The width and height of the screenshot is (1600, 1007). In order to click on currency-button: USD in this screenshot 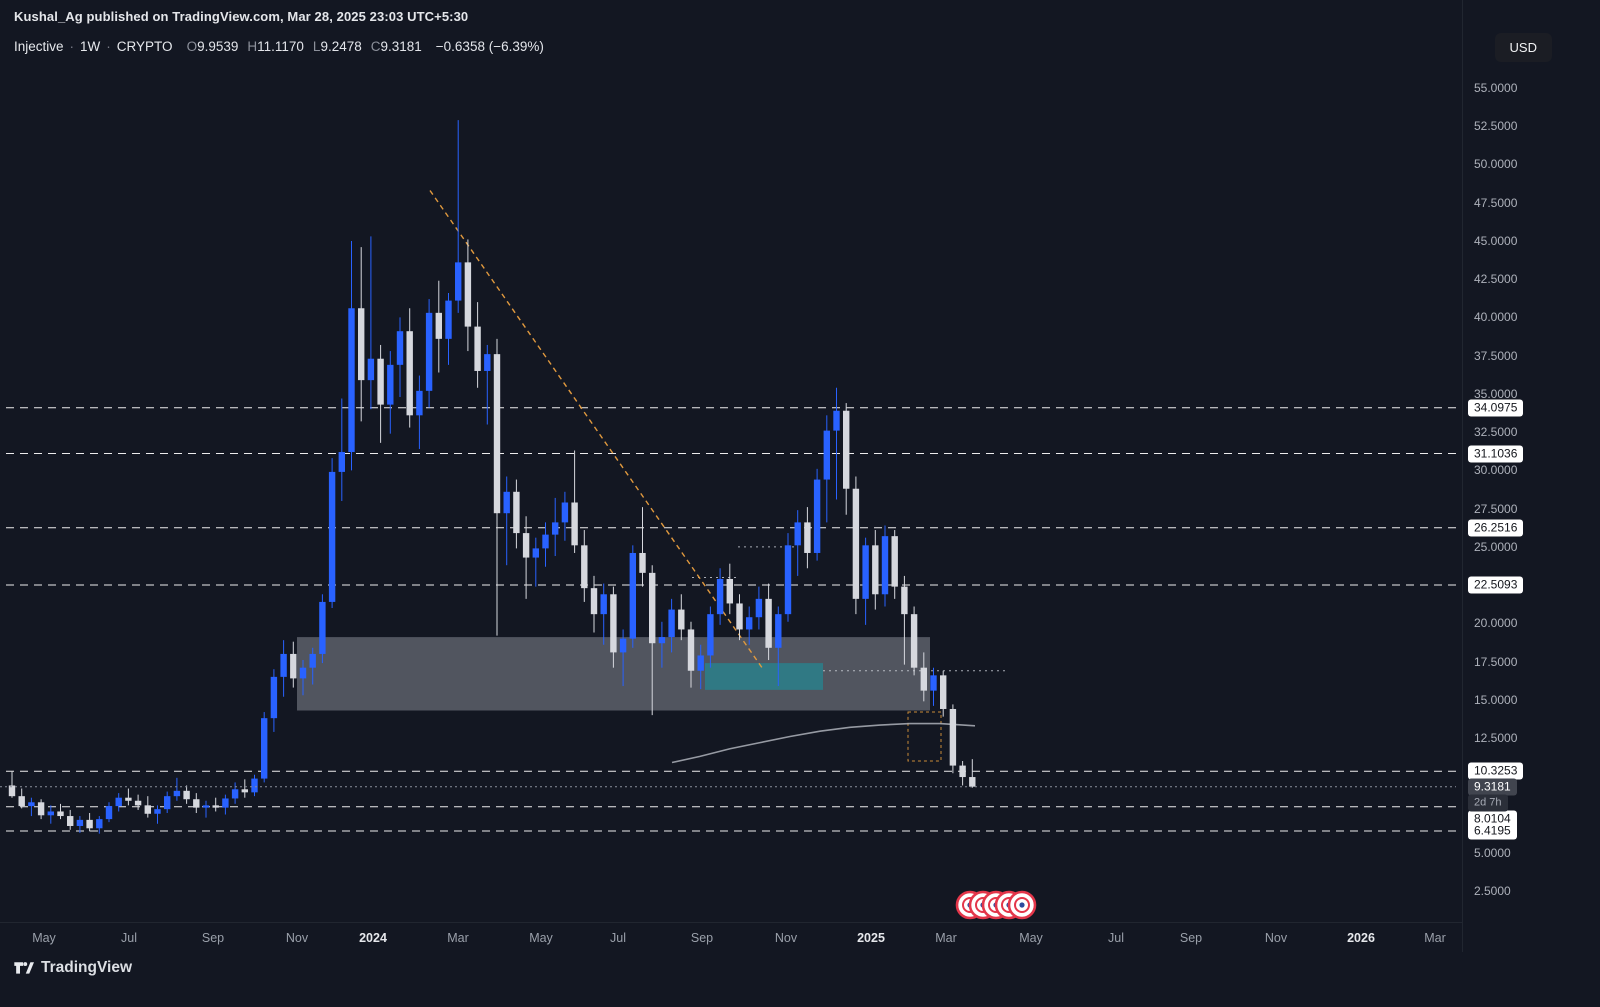, I will do `click(1523, 47)`.